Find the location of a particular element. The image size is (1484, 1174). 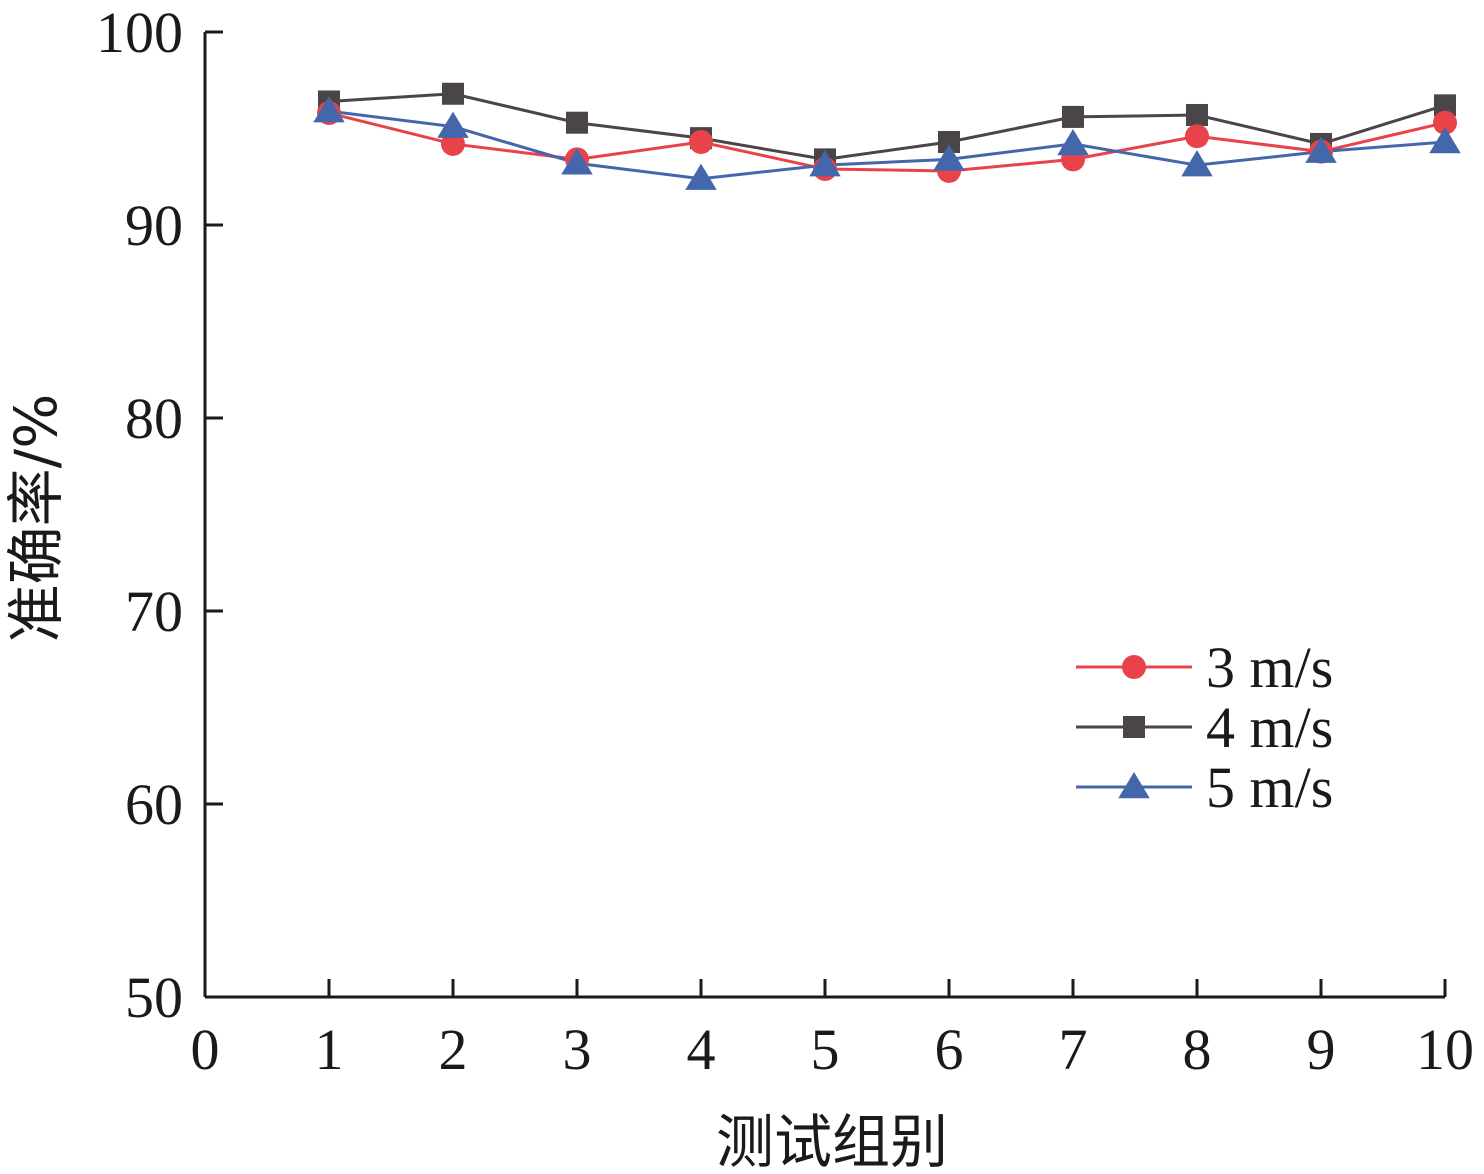

x-tick-label: 6 is located at coordinates (949, 1049).